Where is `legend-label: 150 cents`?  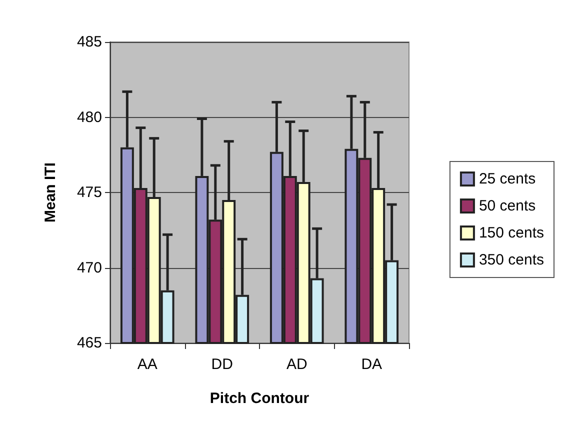 legend-label: 150 cents is located at coordinates (511, 233).